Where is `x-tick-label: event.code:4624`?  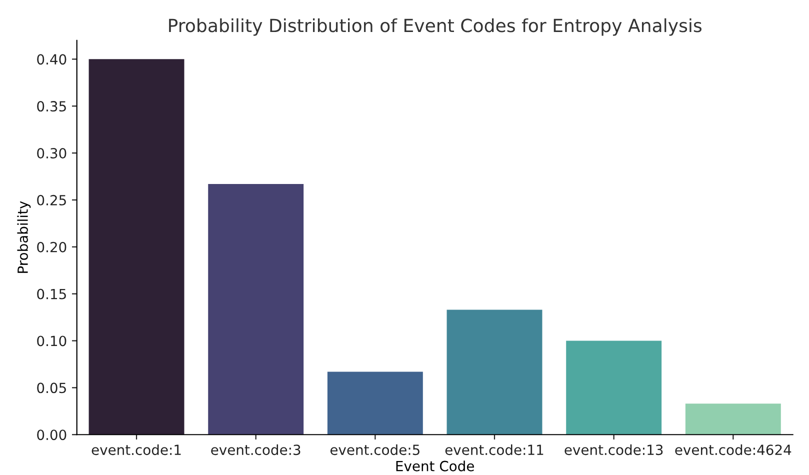 x-tick-label: event.code:4624 is located at coordinates (733, 450).